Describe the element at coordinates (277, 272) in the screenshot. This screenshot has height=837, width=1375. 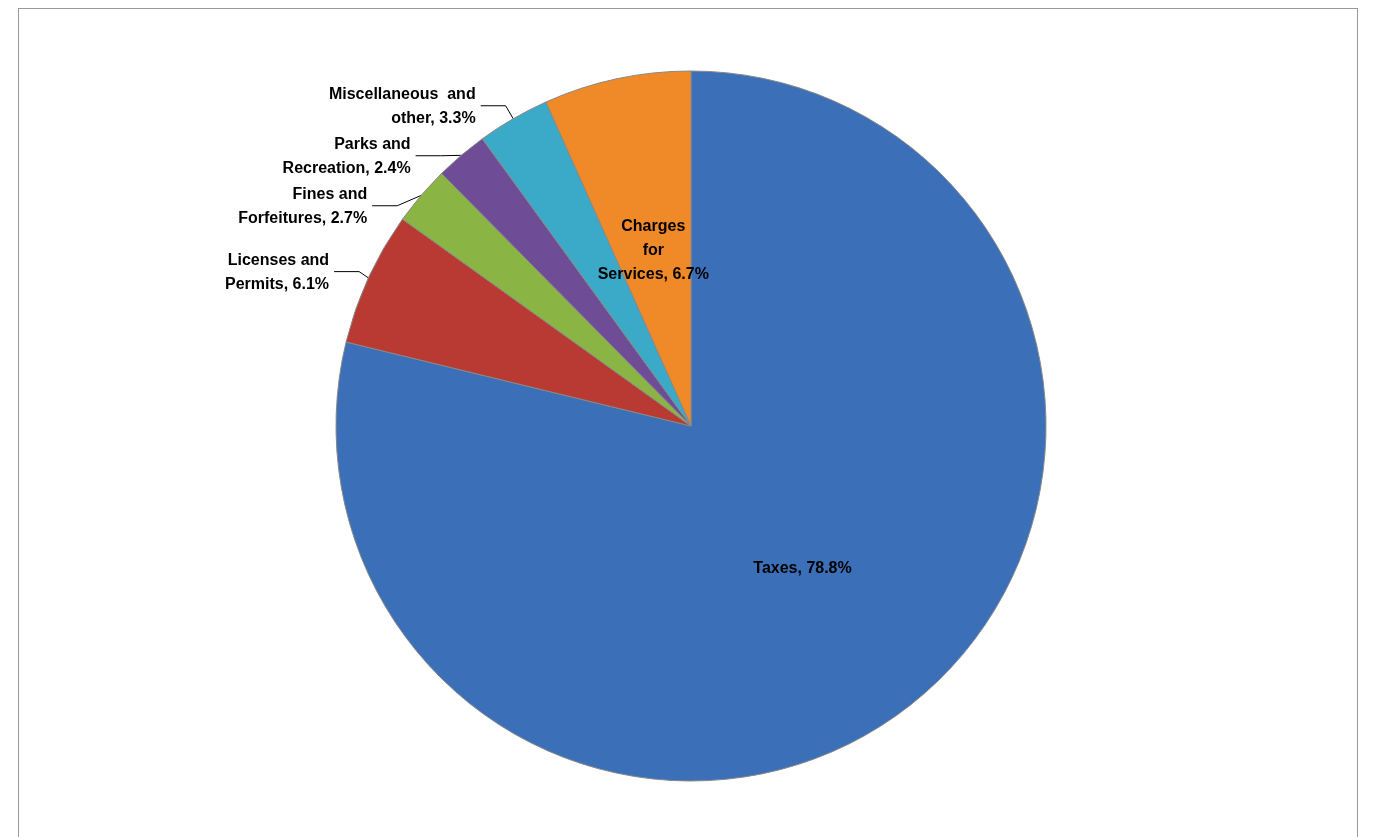
I see `slice-label: Licenses and Permits, 6.1%` at that location.